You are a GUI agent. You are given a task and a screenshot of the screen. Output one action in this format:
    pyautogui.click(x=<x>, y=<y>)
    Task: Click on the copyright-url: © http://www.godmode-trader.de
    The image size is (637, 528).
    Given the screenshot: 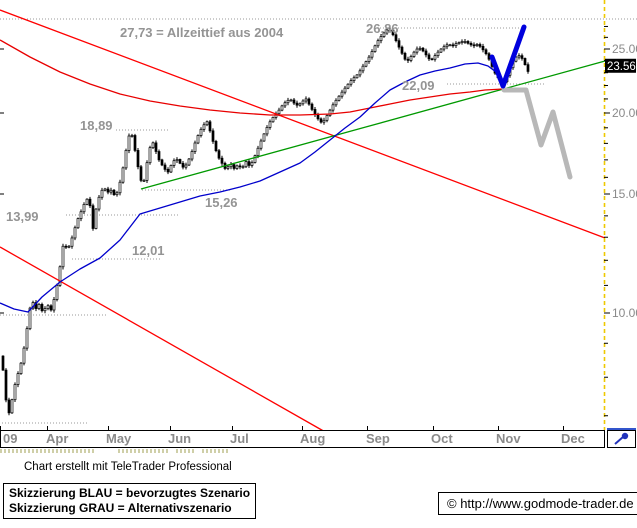 What is the action you would take?
    pyautogui.click(x=540, y=503)
    